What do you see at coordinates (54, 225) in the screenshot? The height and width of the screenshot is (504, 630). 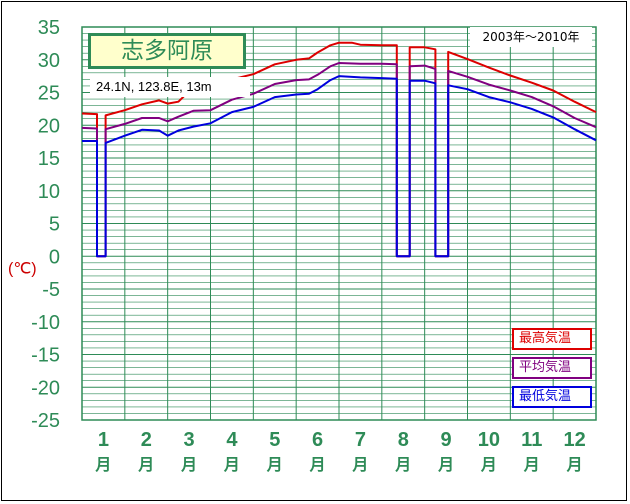 I see `y-tick-label: 5` at bounding box center [54, 225].